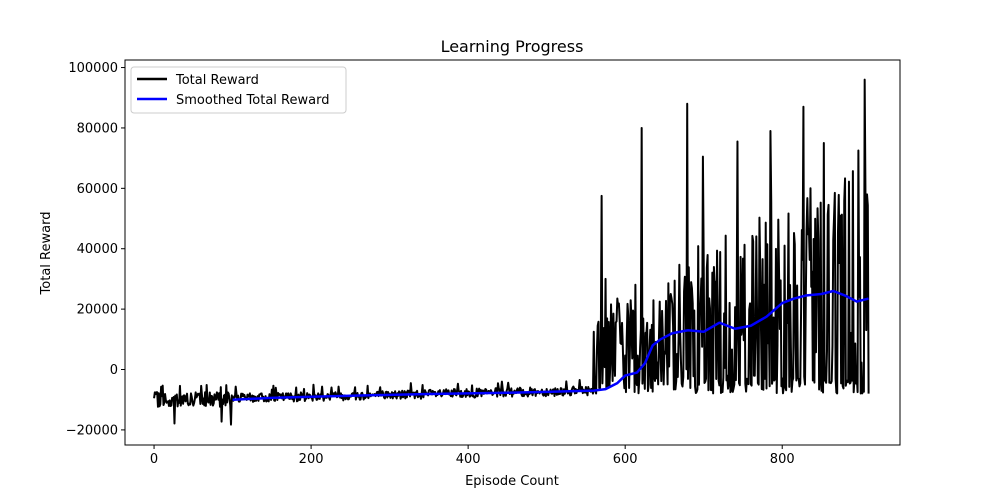 This screenshot has width=1000, height=500. Describe the element at coordinates (97, 128) in the screenshot. I see `y-tick-label: 80000` at that location.